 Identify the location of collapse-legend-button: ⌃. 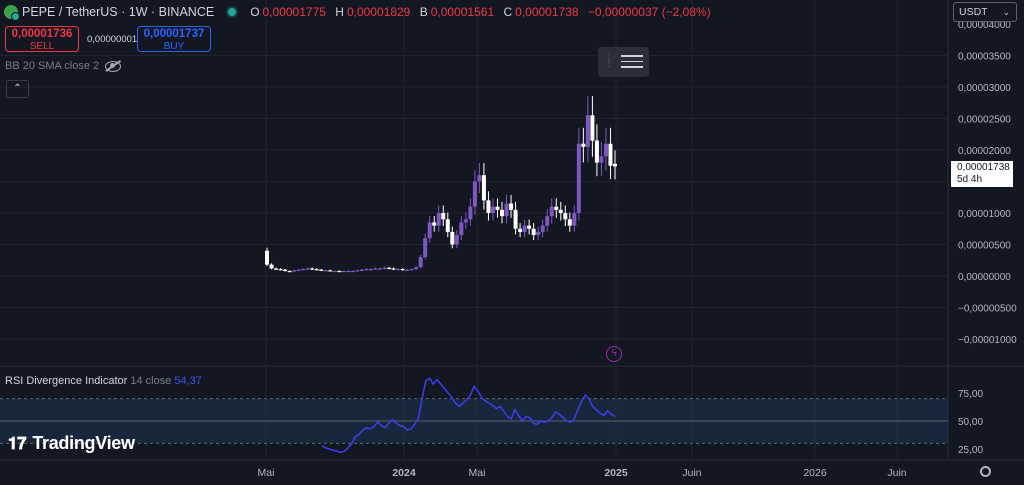
(17, 89).